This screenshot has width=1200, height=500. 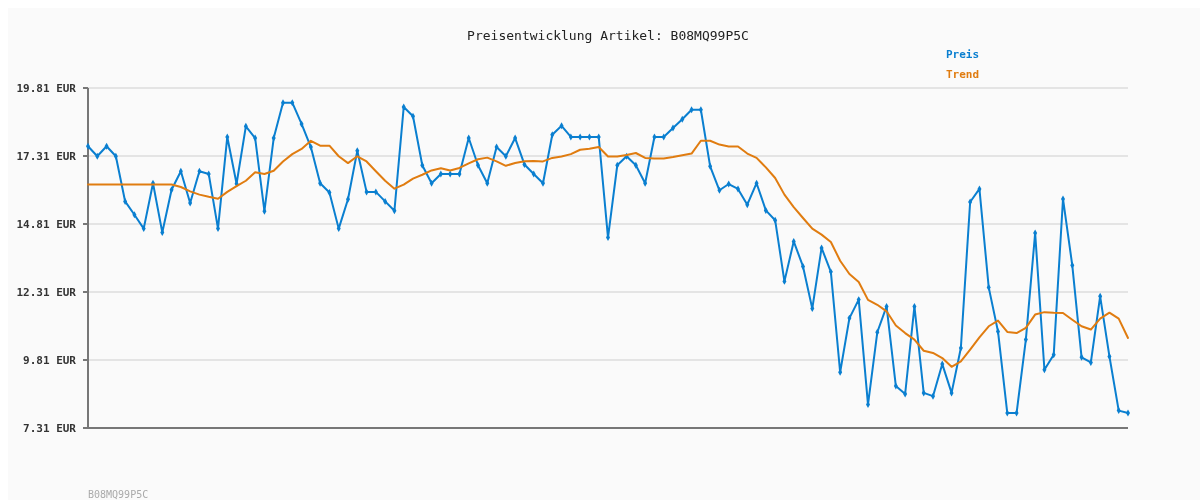 I want to click on text: B08MQ99P5C, so click(x=118, y=494).